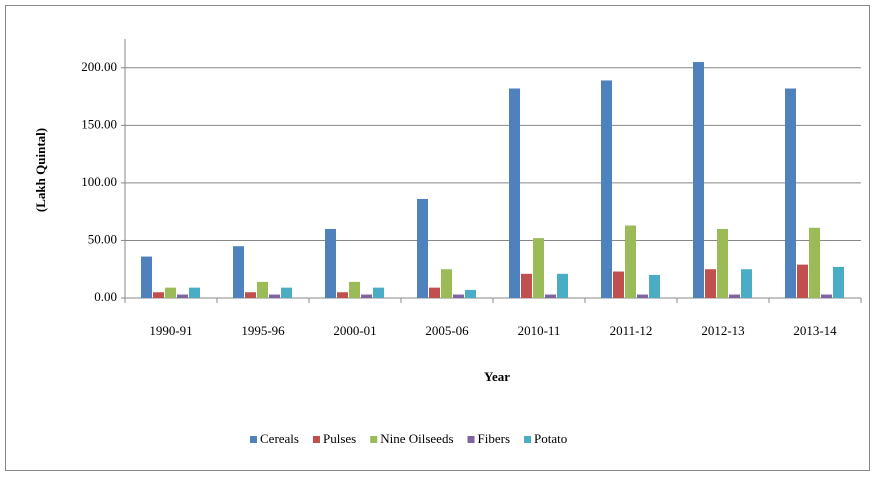  What do you see at coordinates (99, 181) in the screenshot?
I see `y-tick-label: 100.00` at bounding box center [99, 181].